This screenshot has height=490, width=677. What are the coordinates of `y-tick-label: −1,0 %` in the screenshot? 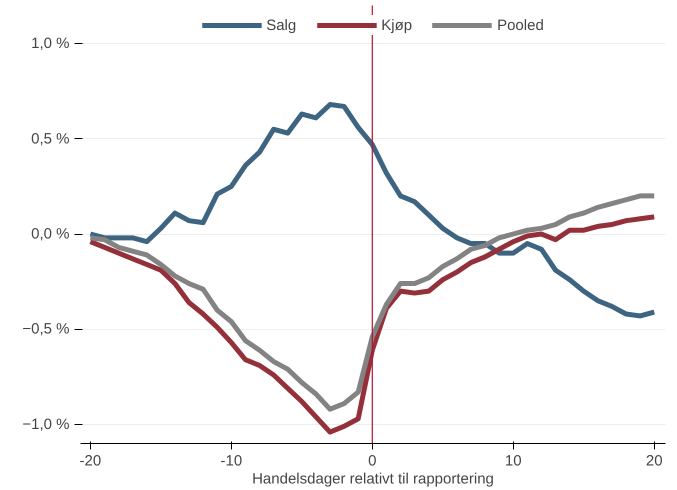 It's located at (46, 424).